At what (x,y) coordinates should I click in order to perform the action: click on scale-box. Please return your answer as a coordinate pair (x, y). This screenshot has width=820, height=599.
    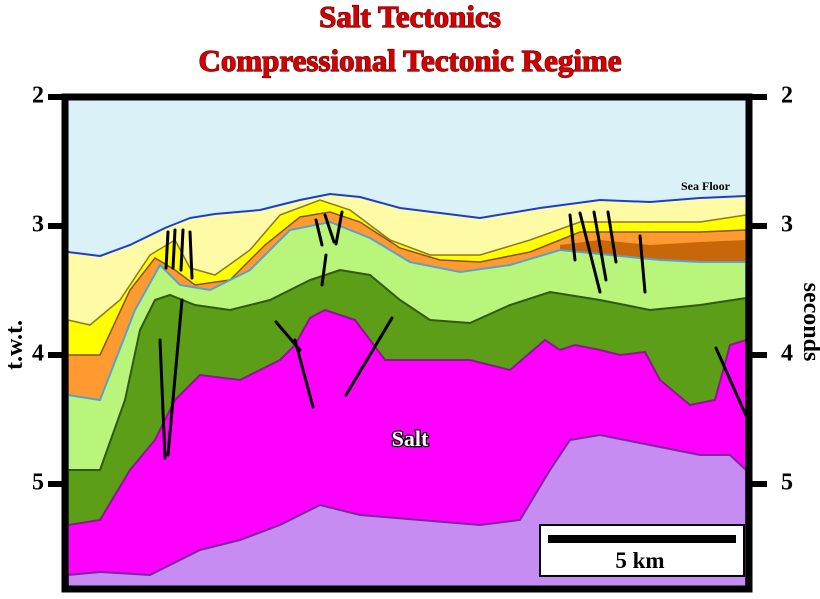
    Looking at the image, I should click on (642, 550).